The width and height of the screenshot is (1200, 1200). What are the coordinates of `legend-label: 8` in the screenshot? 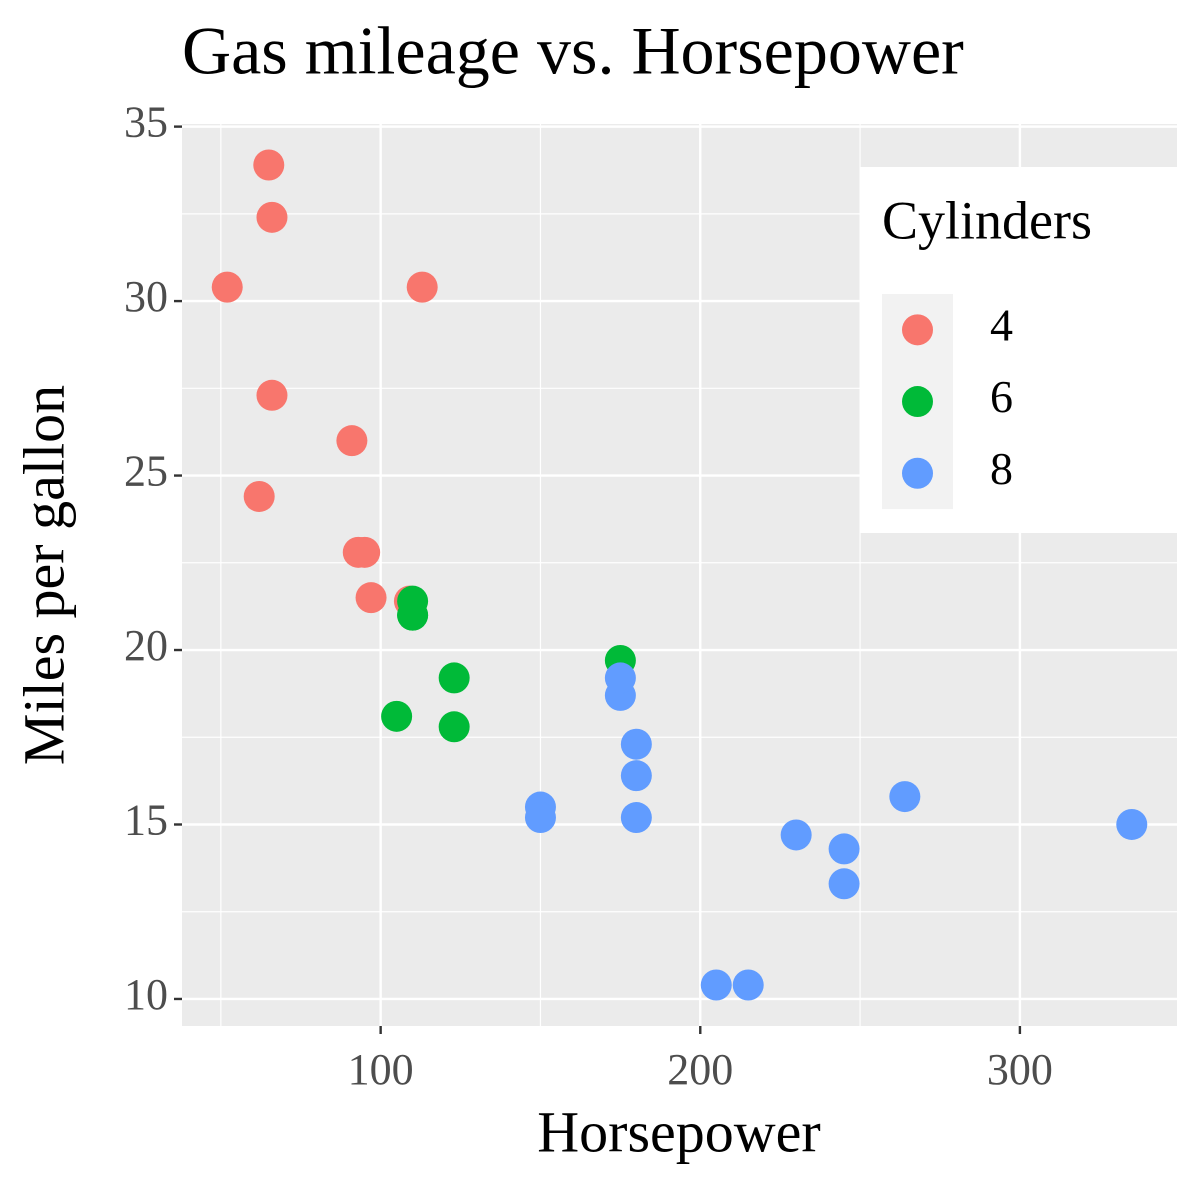 It's located at (1001, 468).